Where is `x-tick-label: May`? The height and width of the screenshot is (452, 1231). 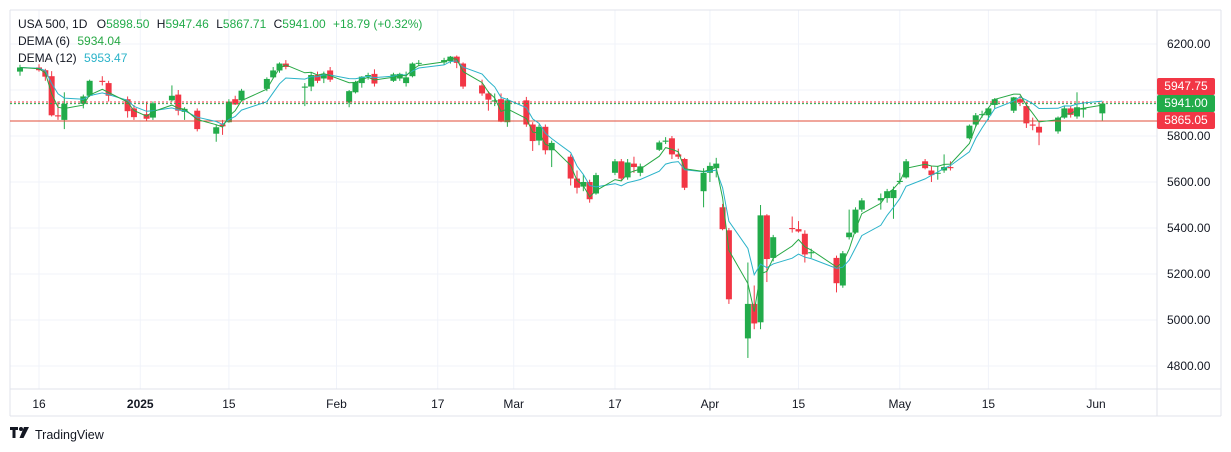 x-tick-label: May is located at coordinates (899, 404).